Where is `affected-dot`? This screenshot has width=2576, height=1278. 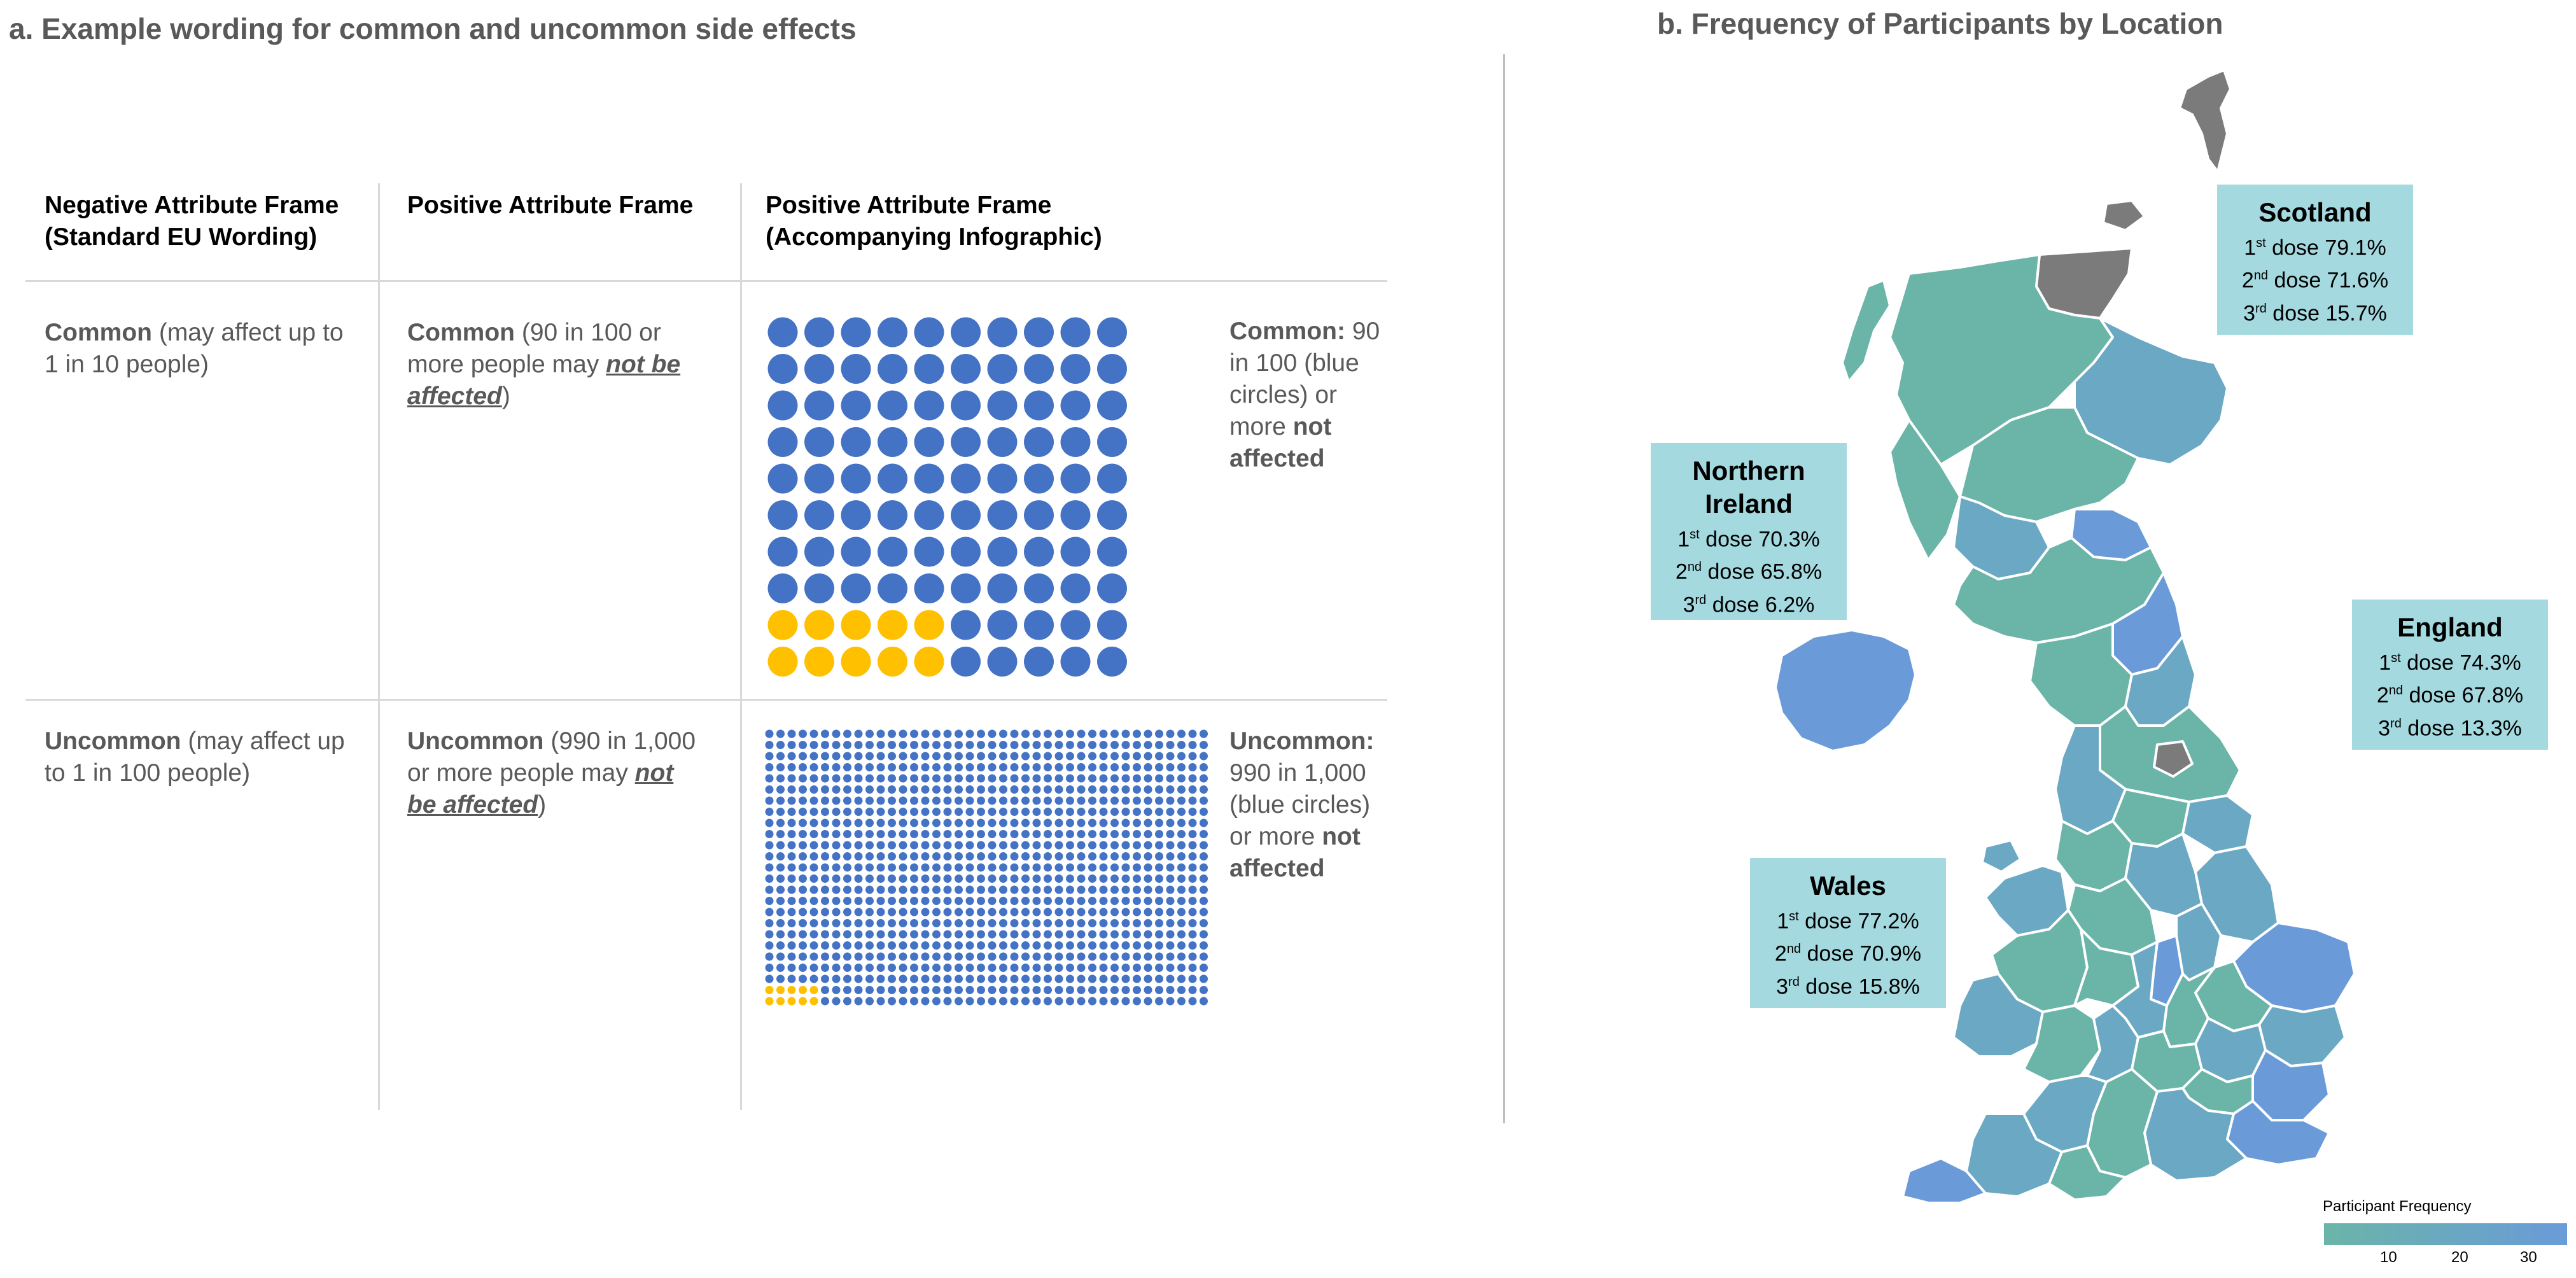 affected-dot is located at coordinates (803, 990).